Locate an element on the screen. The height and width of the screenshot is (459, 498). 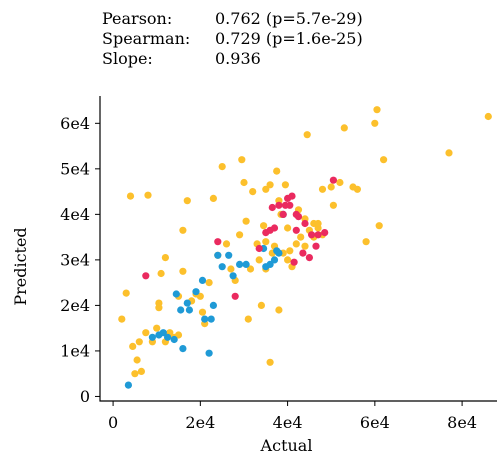
y-tick-label: 2e4 is located at coordinates (75, 305).